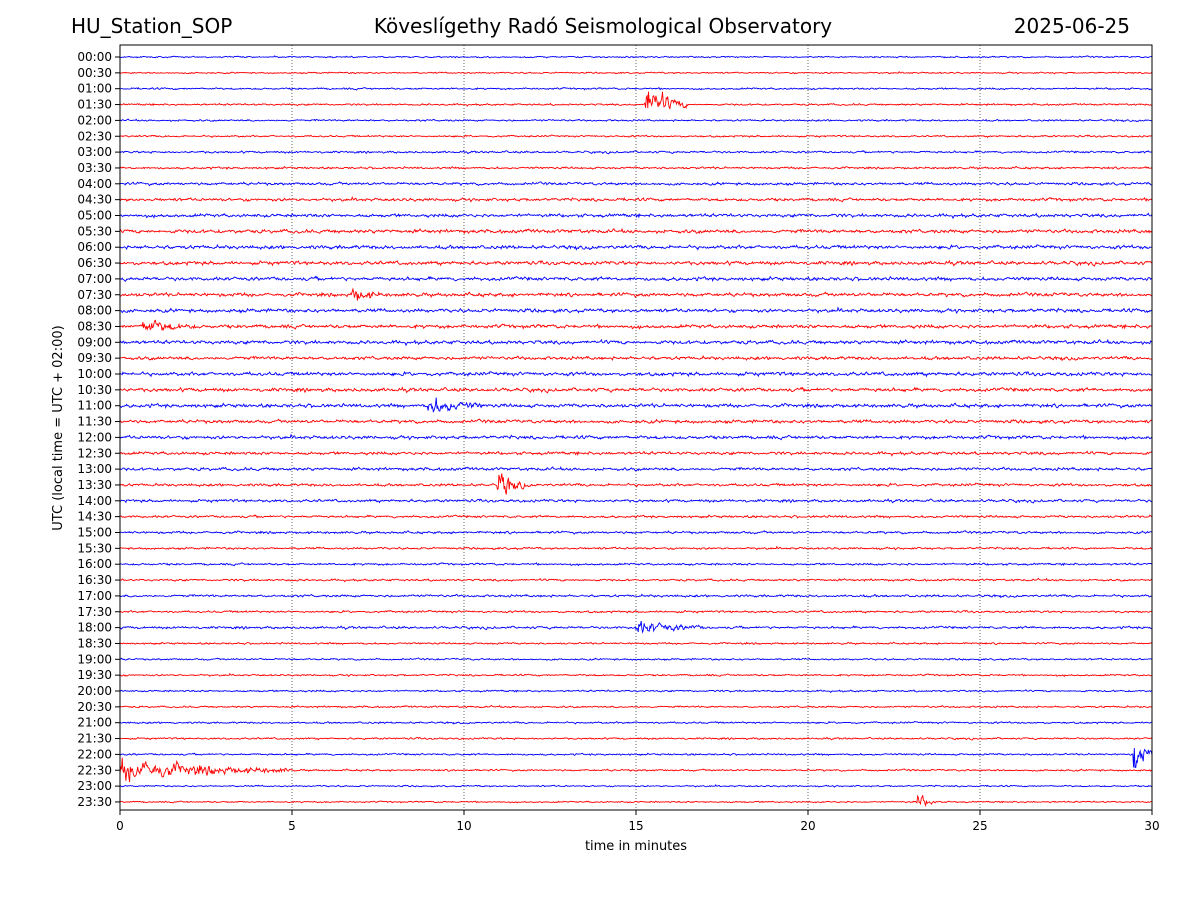 The image size is (1200, 900). Describe the element at coordinates (94, 596) in the screenshot. I see `y-tick-label: 17:00` at that location.